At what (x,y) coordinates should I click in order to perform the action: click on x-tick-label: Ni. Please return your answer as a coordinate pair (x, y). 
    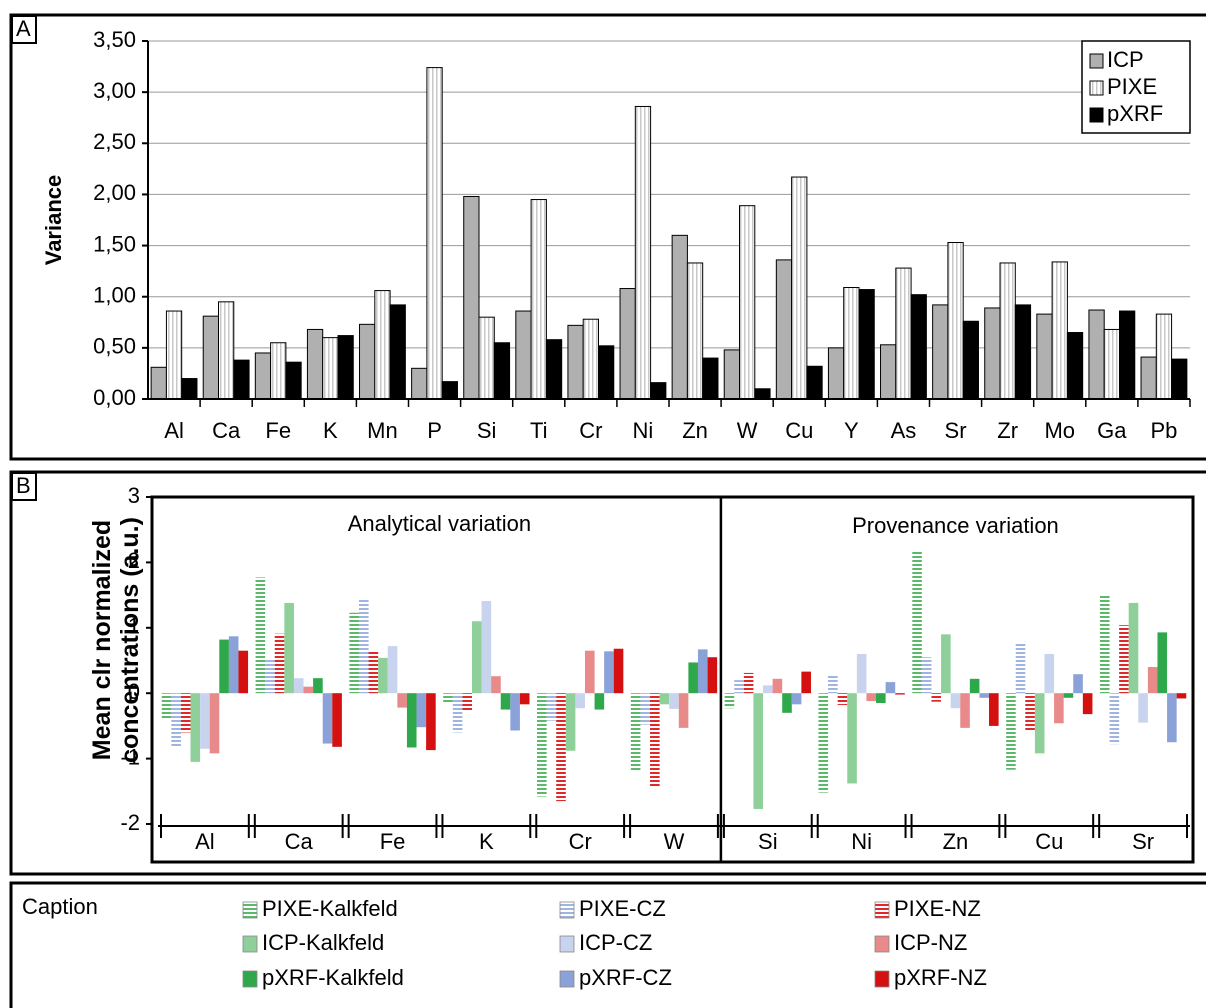
    Looking at the image, I should click on (861, 841).